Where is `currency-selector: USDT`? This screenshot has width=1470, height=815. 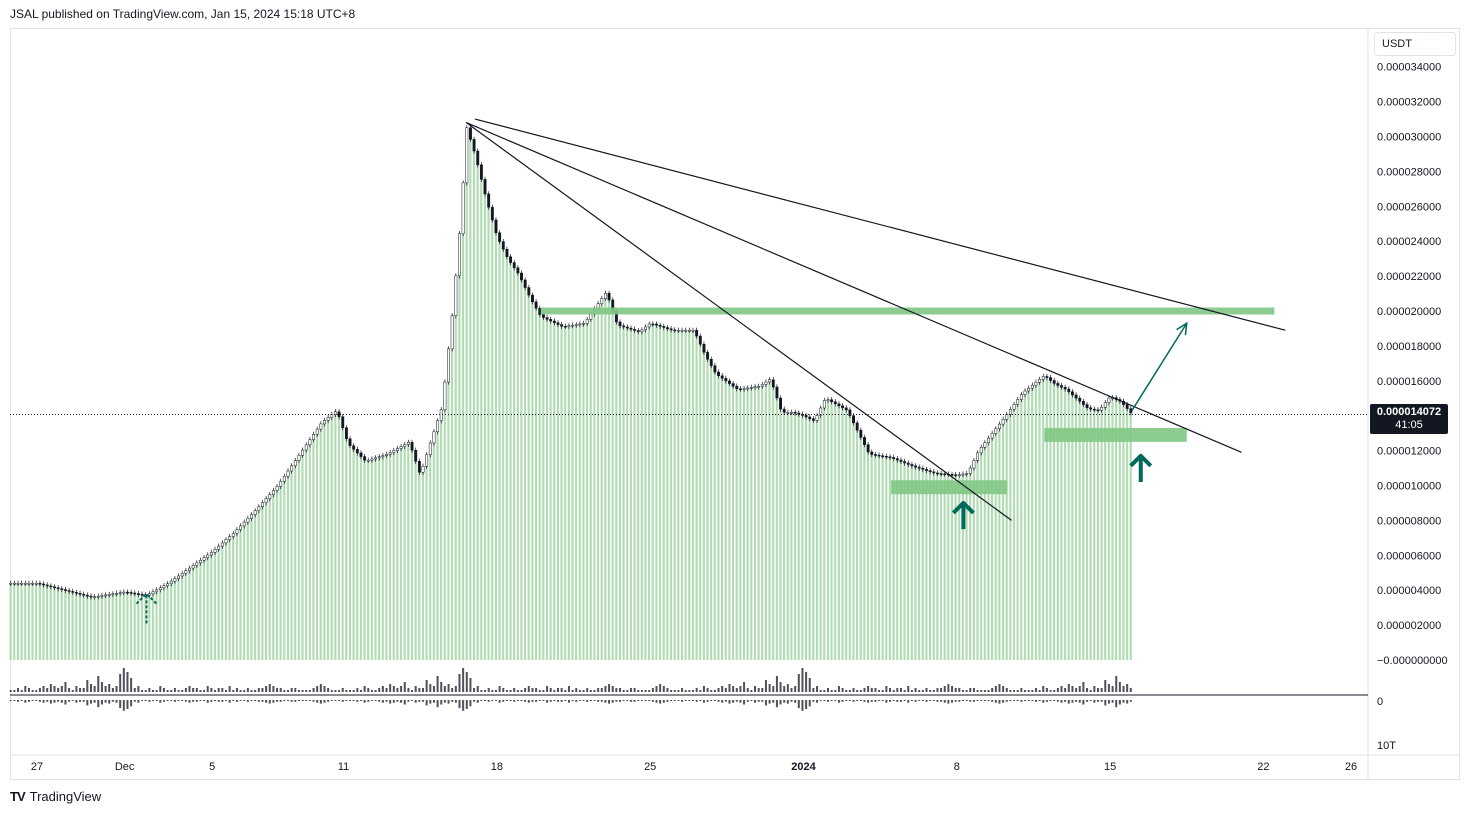
currency-selector: USDT is located at coordinates (1415, 44).